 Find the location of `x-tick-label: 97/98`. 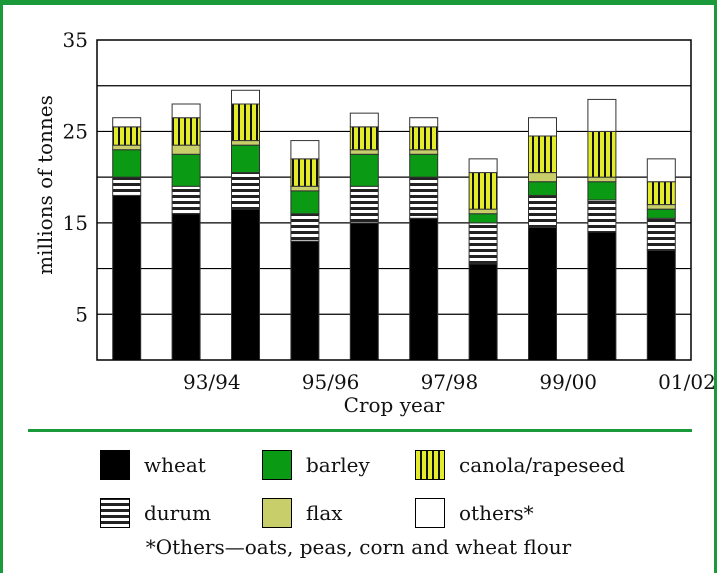

x-tick-label: 97/98 is located at coordinates (450, 382).